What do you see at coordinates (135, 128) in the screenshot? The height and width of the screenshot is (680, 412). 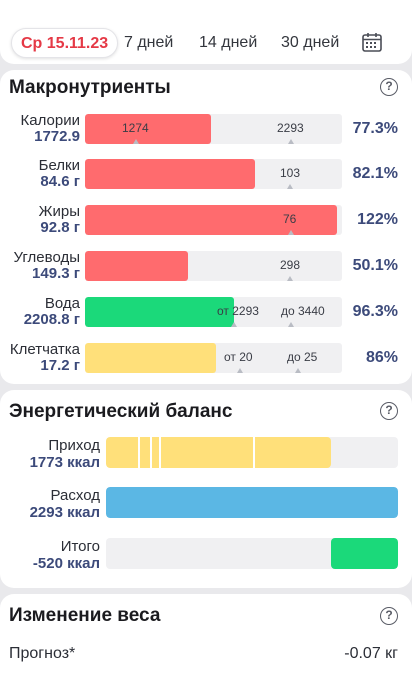 I see `calories-mark-min: 1274` at bounding box center [135, 128].